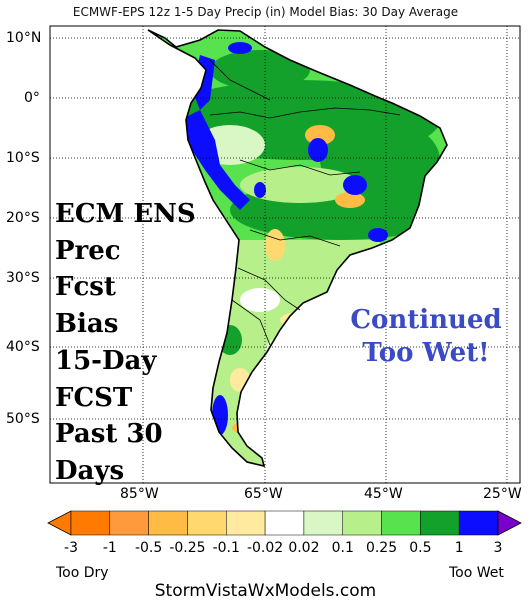  Describe the element at coordinates (23, 218) in the screenshot. I see `lat-label: 20°S` at that location.